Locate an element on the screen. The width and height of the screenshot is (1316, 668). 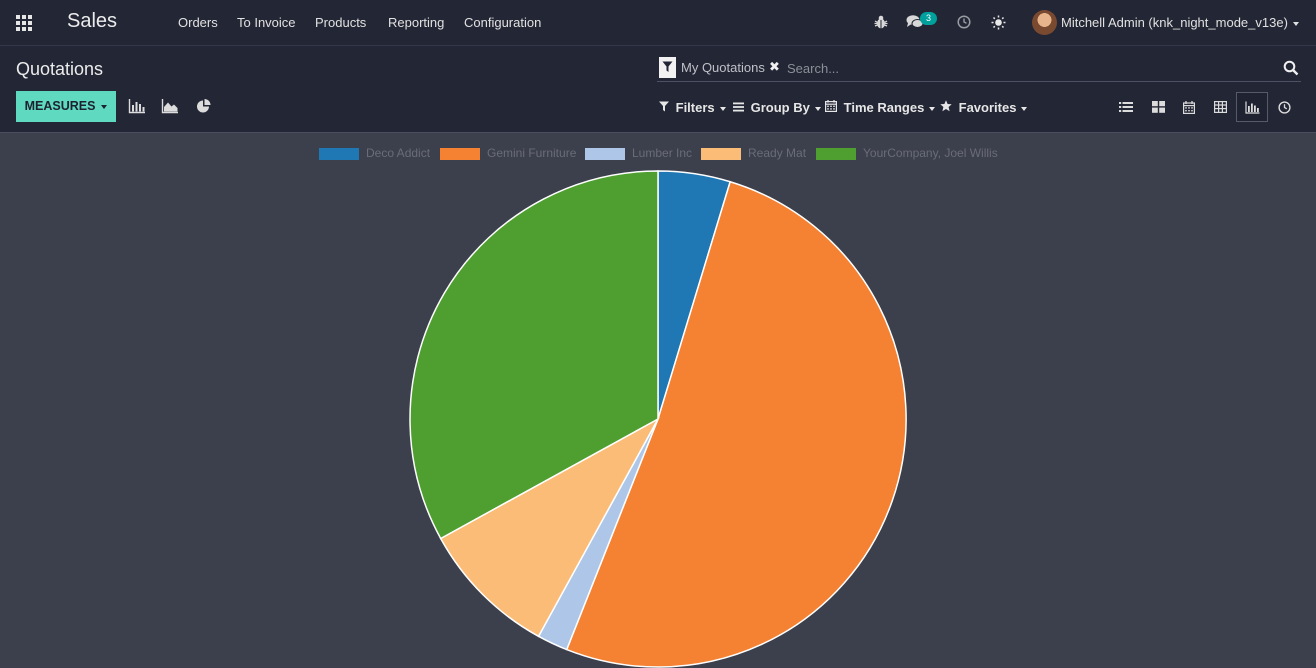
calendar-view-button is located at coordinates (1189, 107).